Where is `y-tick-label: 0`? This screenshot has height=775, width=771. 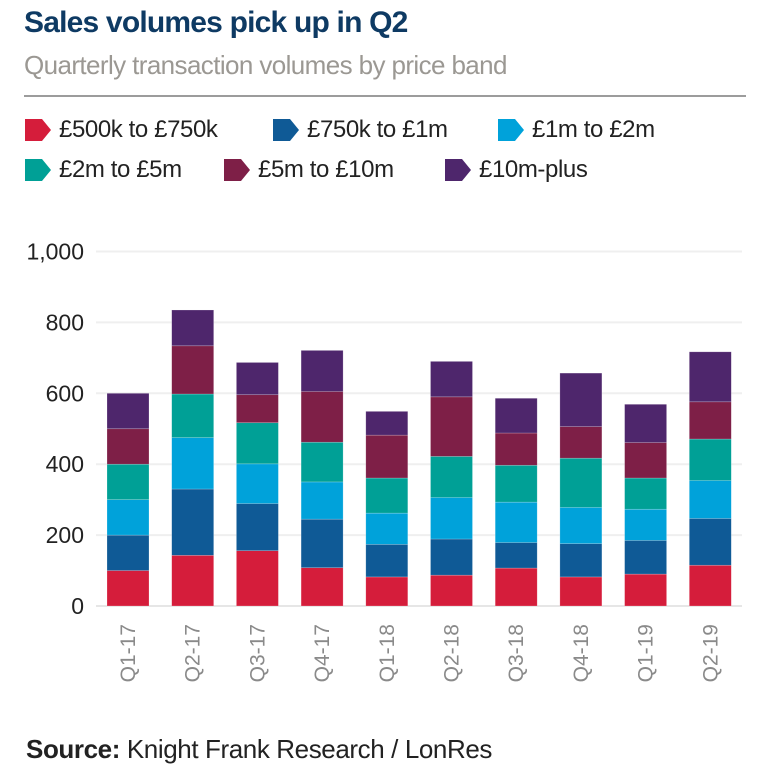 y-tick-label: 0 is located at coordinates (77, 606).